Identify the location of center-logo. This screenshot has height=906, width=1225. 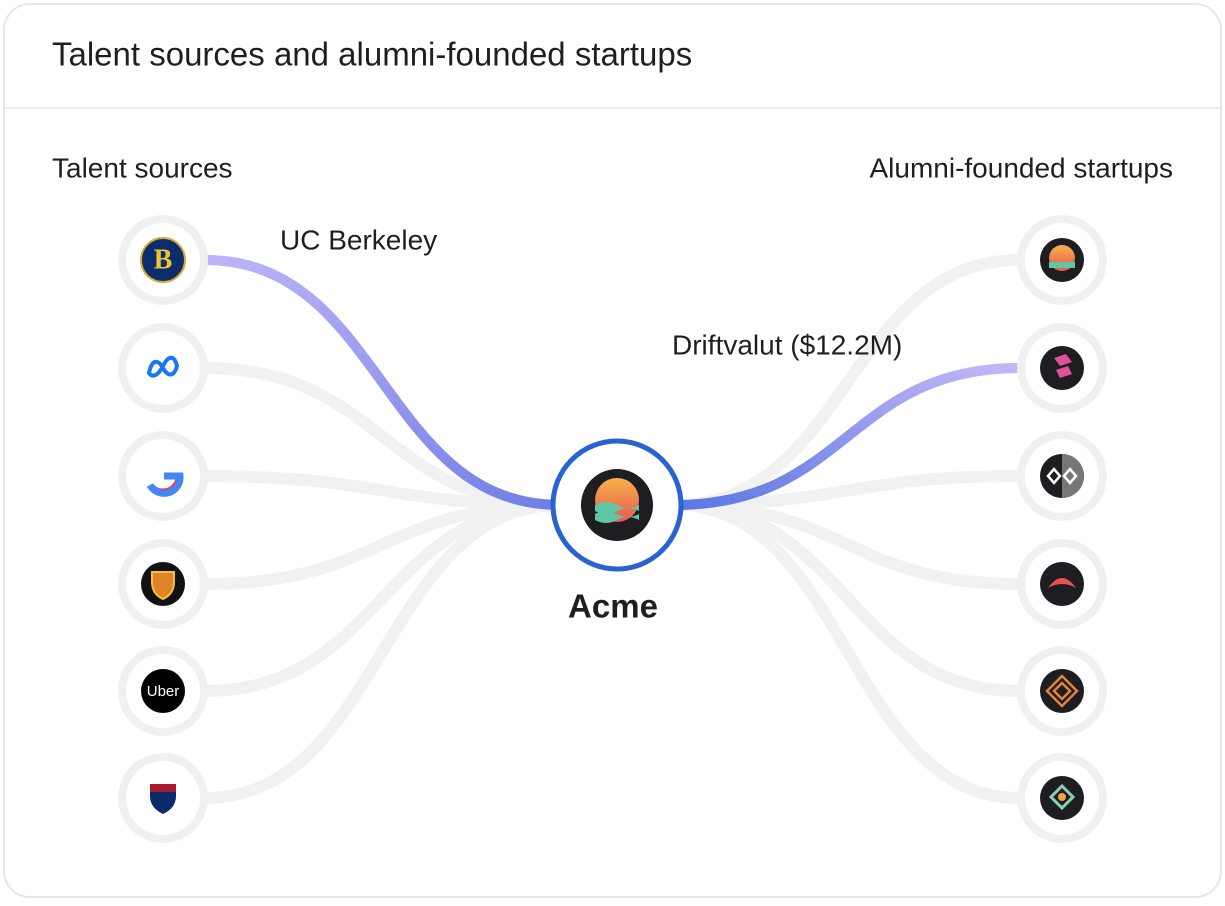
(617, 512).